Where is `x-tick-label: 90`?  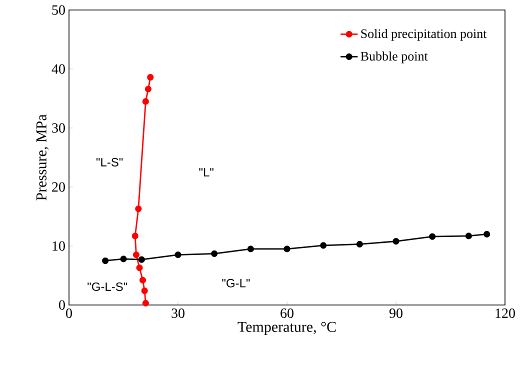 x-tick-label: 90 is located at coordinates (395, 313).